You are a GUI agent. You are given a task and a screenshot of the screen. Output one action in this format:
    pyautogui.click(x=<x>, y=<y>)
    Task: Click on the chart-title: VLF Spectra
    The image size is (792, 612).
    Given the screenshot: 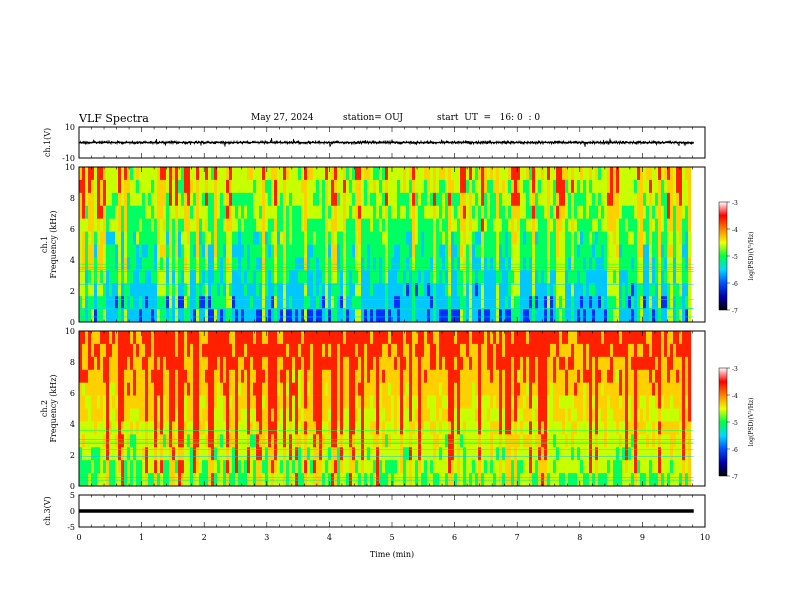 What is the action you would take?
    pyautogui.click(x=114, y=118)
    